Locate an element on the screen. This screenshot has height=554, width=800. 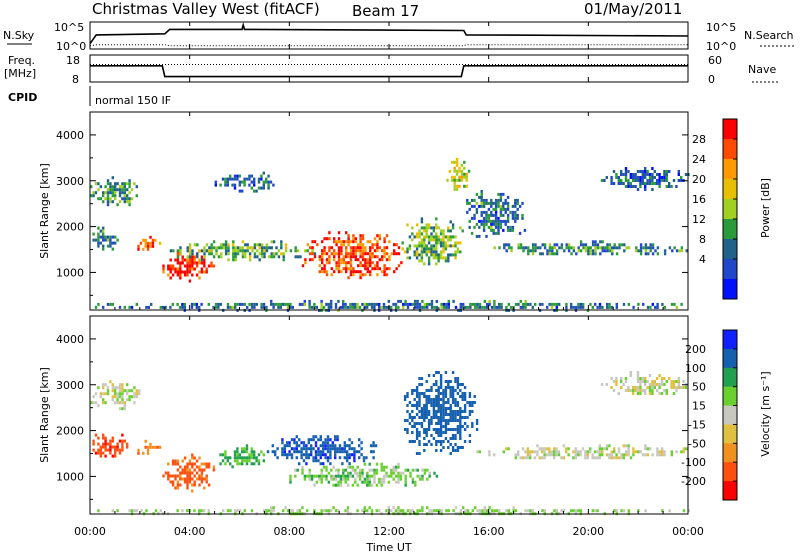
colorbar-tick-label: 16 is located at coordinates (699, 199).